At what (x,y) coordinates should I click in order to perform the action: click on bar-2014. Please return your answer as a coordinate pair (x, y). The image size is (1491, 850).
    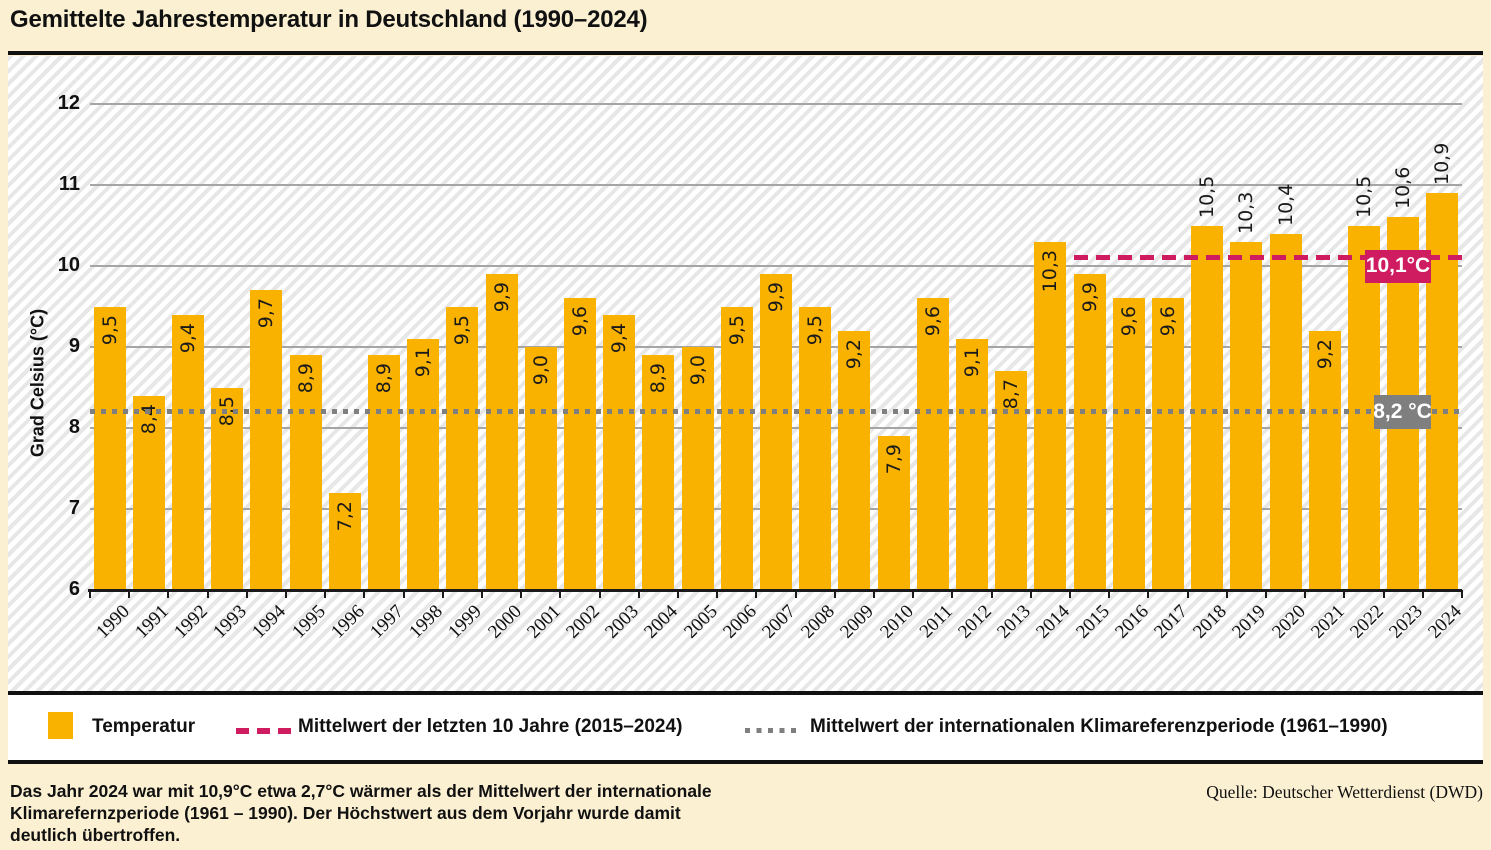
    Looking at the image, I should click on (1050, 415).